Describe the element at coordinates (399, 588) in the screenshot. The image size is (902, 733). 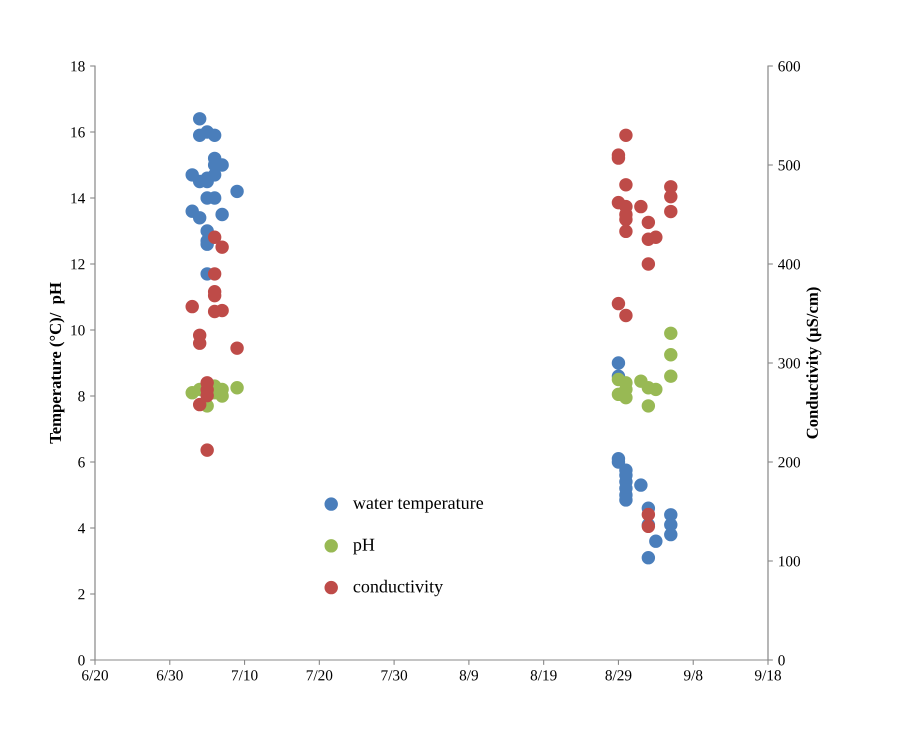
I see `legend-label: conductivity` at that location.